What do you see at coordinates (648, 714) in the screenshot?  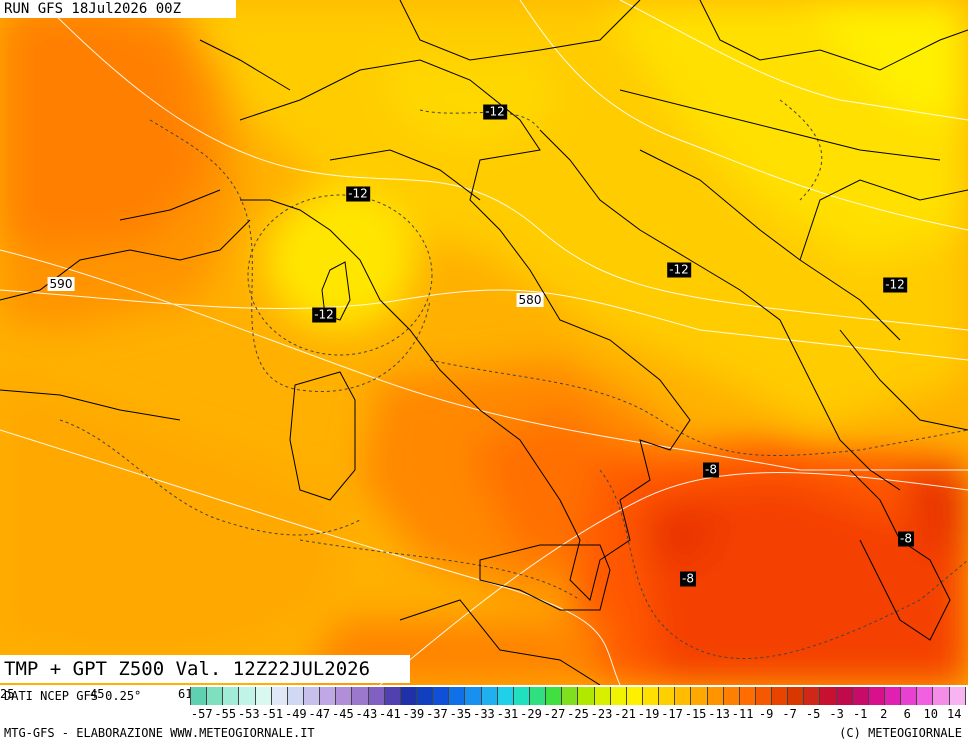 I see `legend-tick-label: -19` at bounding box center [648, 714].